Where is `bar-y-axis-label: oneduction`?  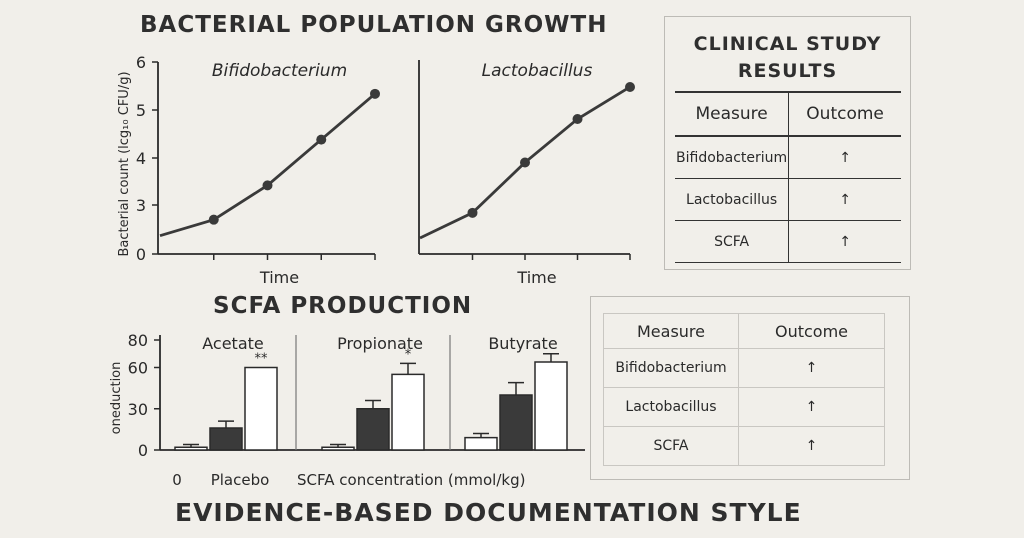
bar-y-axis-label: oneduction is located at coordinates (116, 398).